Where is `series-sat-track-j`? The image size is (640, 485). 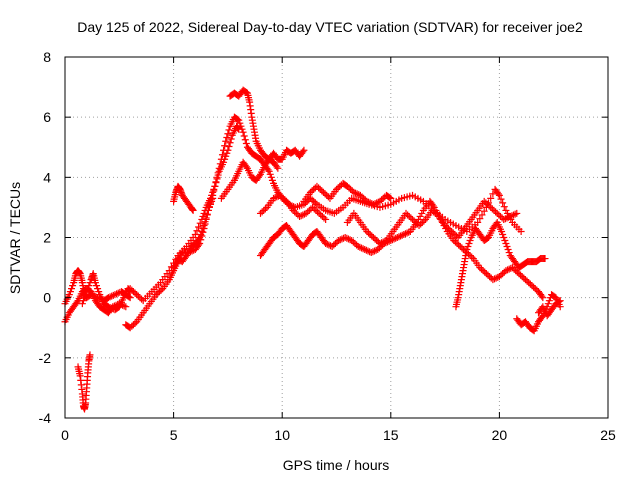 series-sat-track-j is located at coordinates (249, 178).